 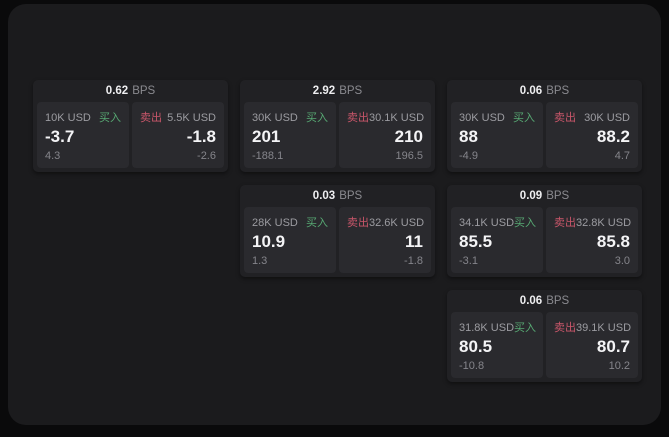 What do you see at coordinates (622, 156) in the screenshot?
I see `sell-change: 4.7` at bounding box center [622, 156].